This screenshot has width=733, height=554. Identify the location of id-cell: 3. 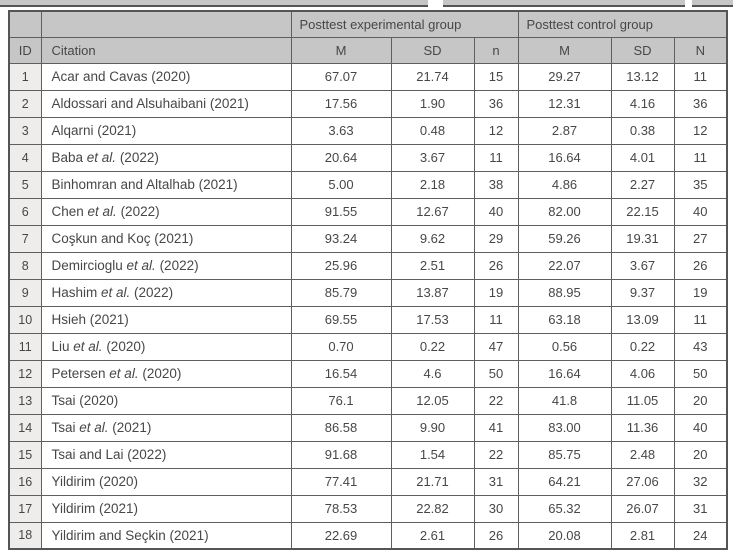
(25, 130).